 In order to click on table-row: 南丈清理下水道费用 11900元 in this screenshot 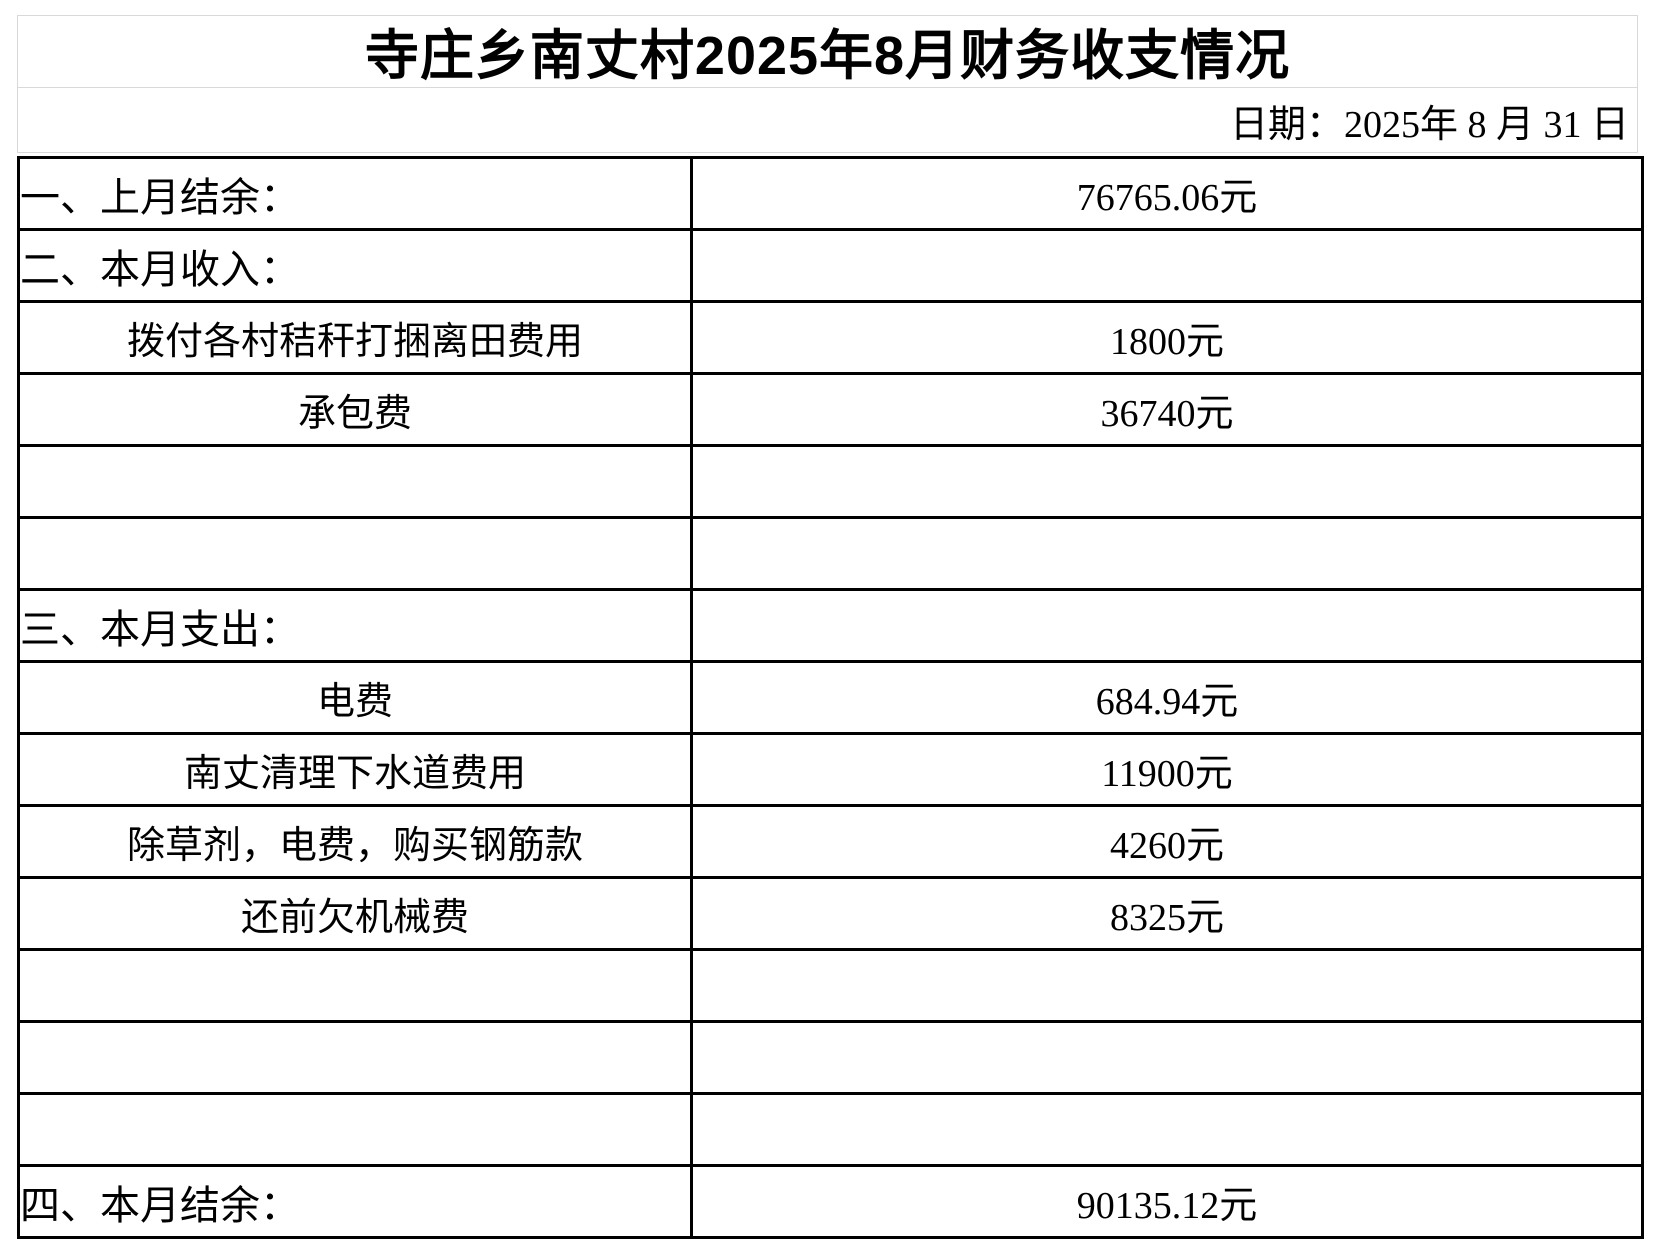, I will do `click(830, 769)`.